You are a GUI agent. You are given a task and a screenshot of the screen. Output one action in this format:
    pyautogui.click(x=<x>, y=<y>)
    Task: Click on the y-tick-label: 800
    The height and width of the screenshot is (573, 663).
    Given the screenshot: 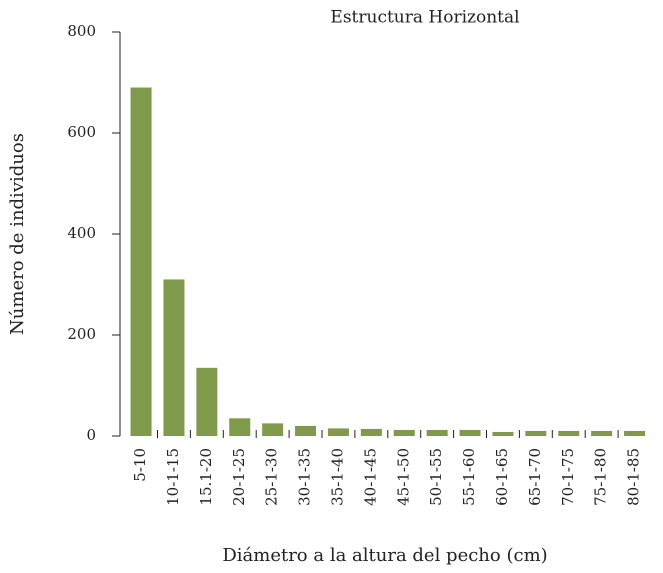 What is the action you would take?
    pyautogui.click(x=81, y=31)
    